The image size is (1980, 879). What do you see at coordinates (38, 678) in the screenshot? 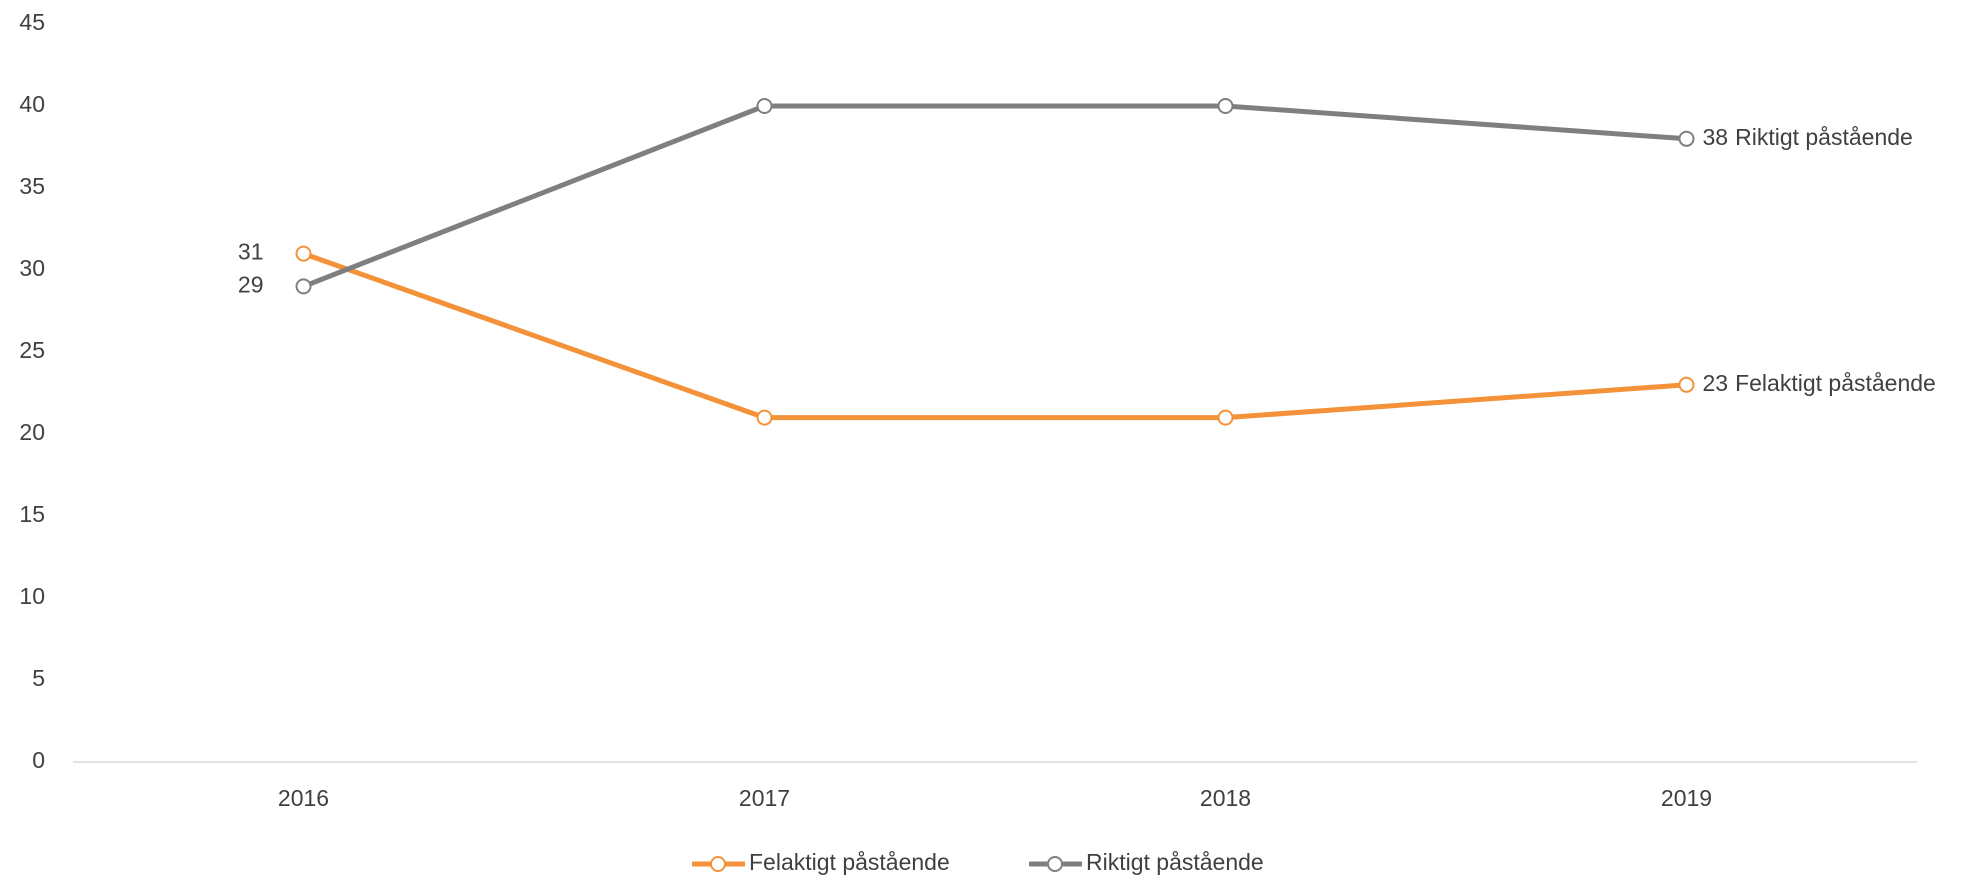
I see `y-tick-label: 5` at bounding box center [38, 678].